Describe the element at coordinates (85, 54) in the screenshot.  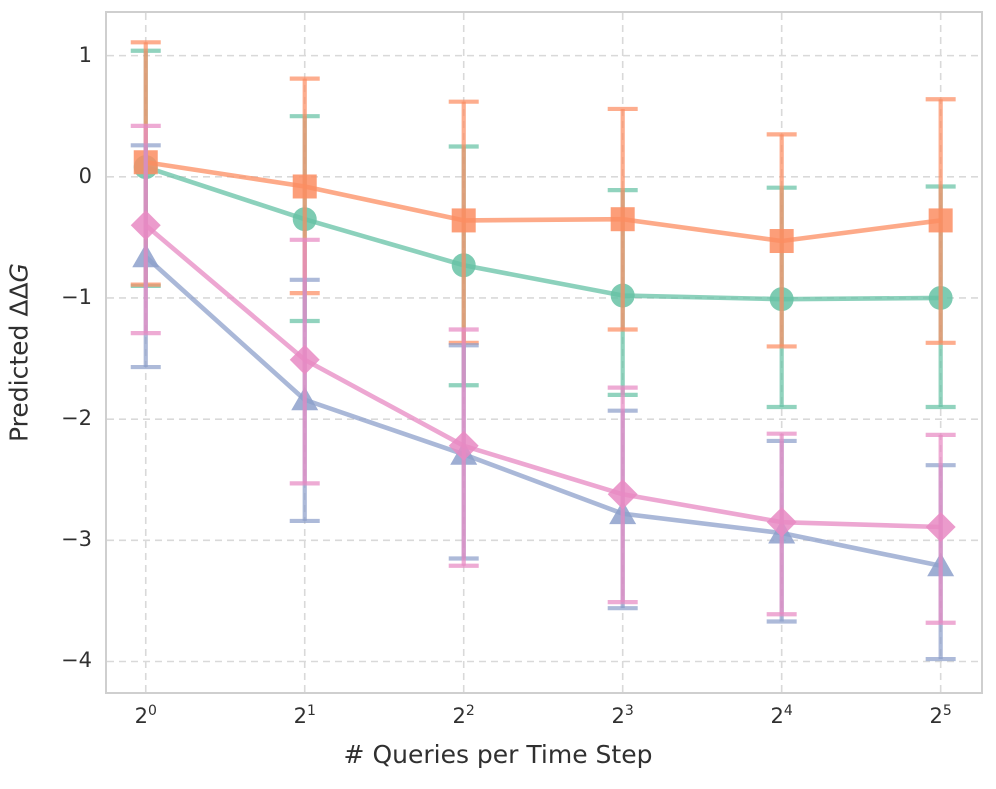
I see `y-tick-label: 1` at that location.